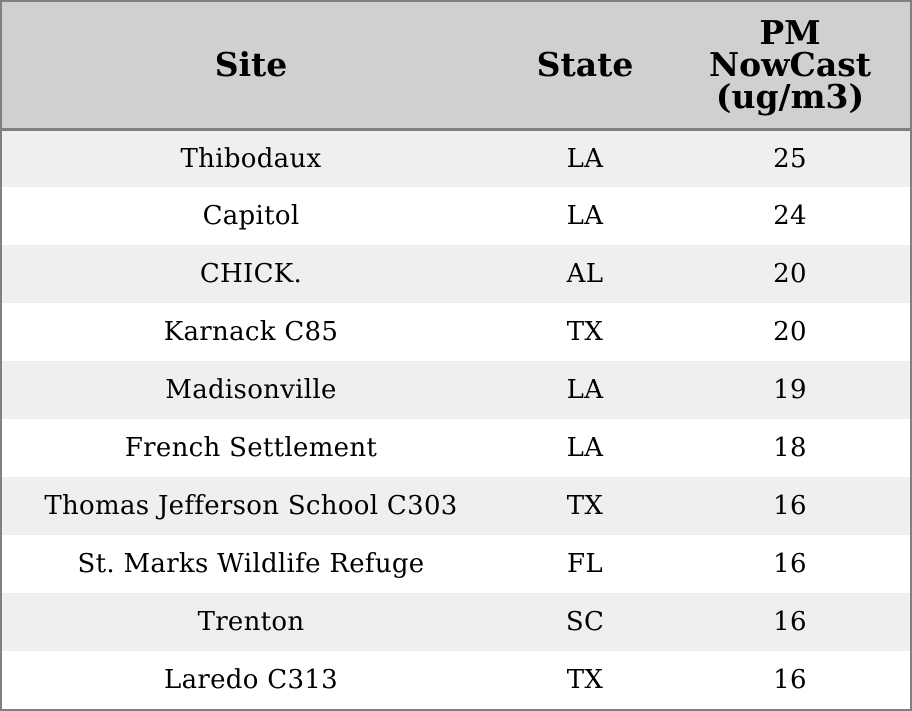 Image resolution: width=912 pixels, height=711 pixels. I want to click on header-state: State, so click(585, 66).